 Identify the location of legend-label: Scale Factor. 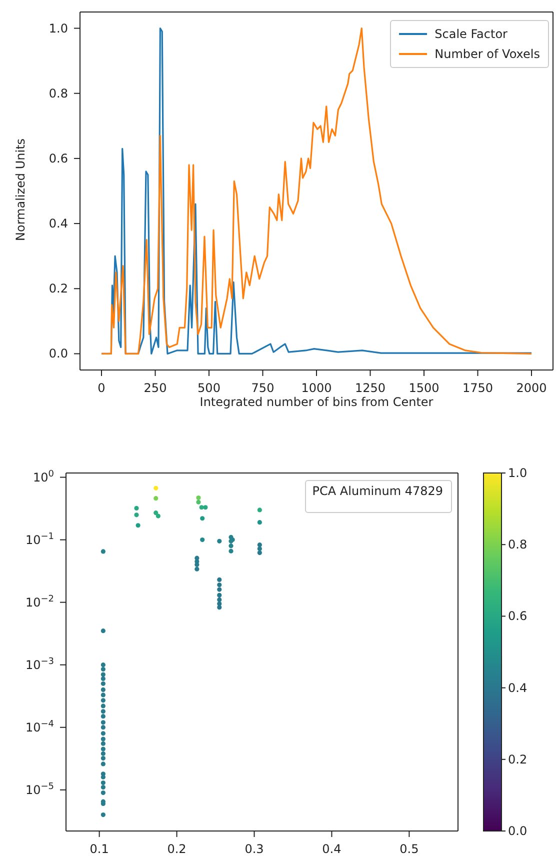
(471, 34).